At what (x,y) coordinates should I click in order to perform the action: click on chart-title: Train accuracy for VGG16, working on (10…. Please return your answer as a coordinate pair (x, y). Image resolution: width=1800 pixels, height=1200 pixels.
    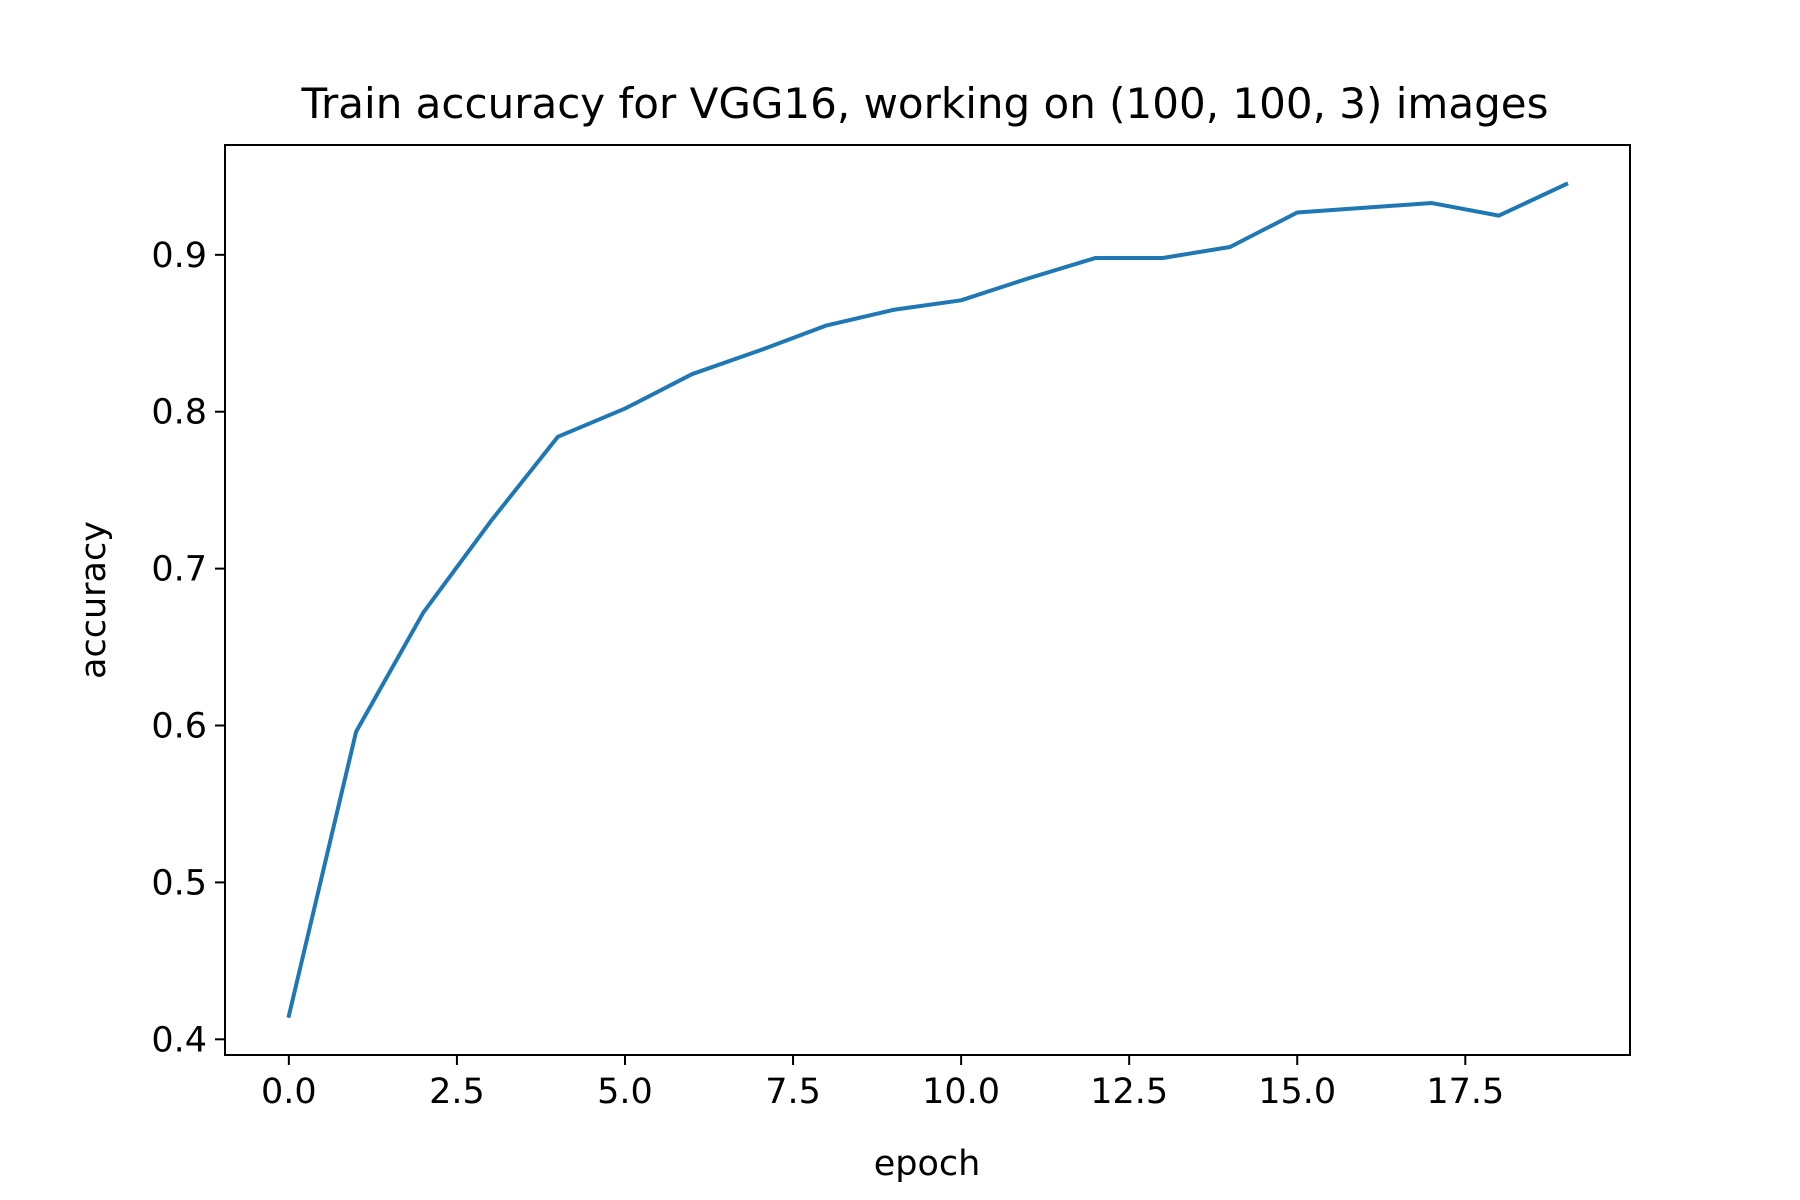
    Looking at the image, I should click on (925, 103).